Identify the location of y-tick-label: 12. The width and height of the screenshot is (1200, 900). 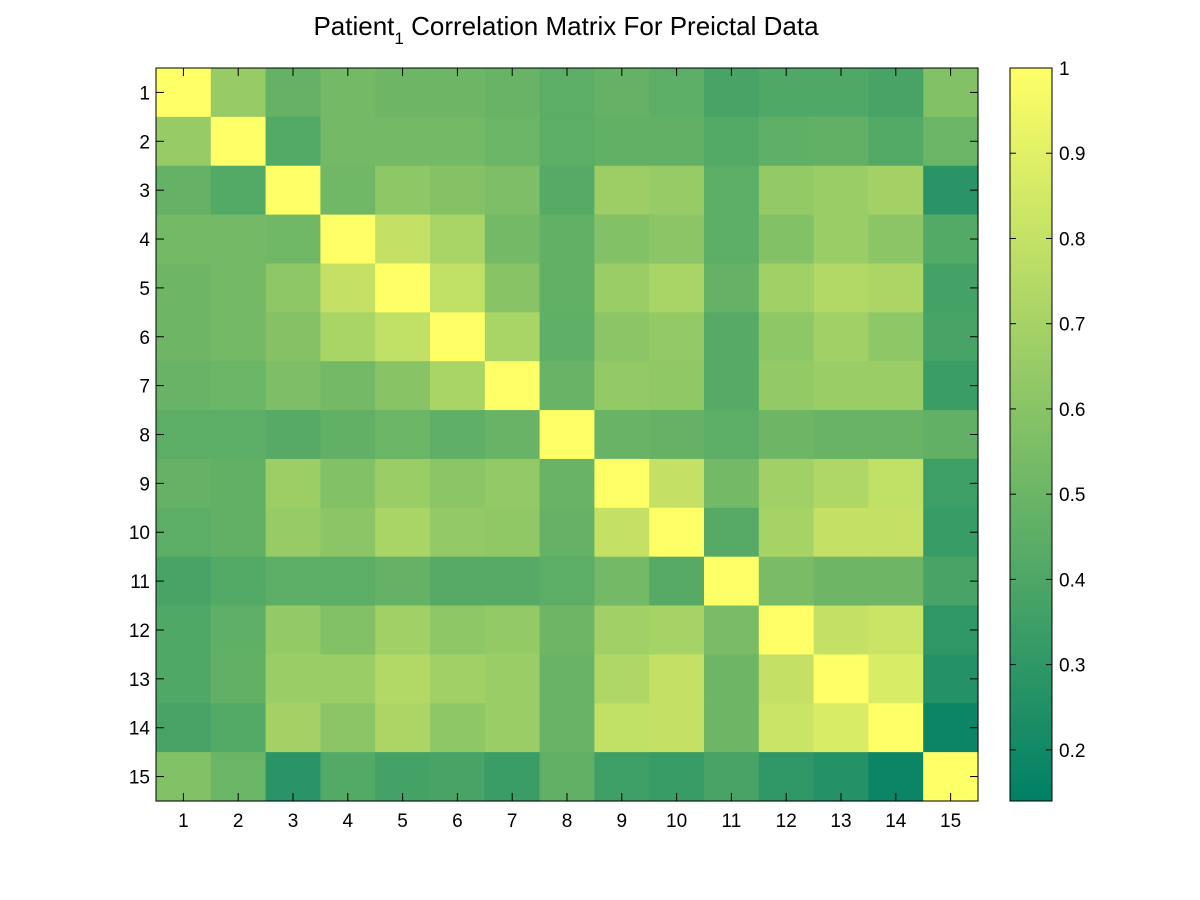
(139, 631).